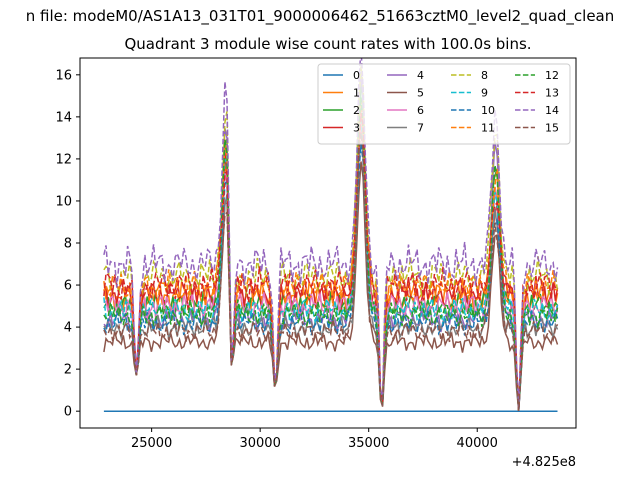  I want to click on legend-label-6: 6, so click(420, 110).